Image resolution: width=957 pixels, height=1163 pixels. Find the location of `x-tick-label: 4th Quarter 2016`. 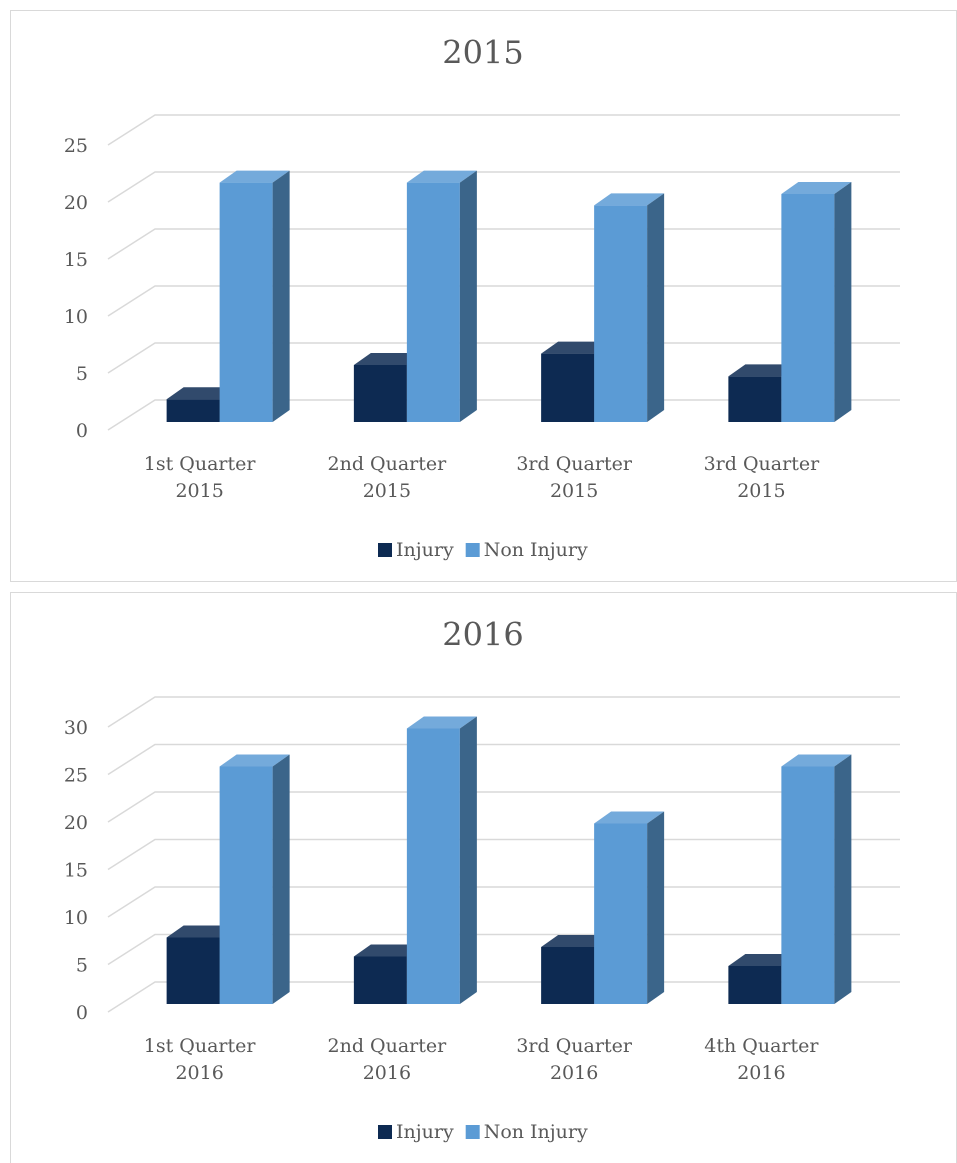

x-tick-label: 4th Quarter 2016 is located at coordinates (761, 1059).